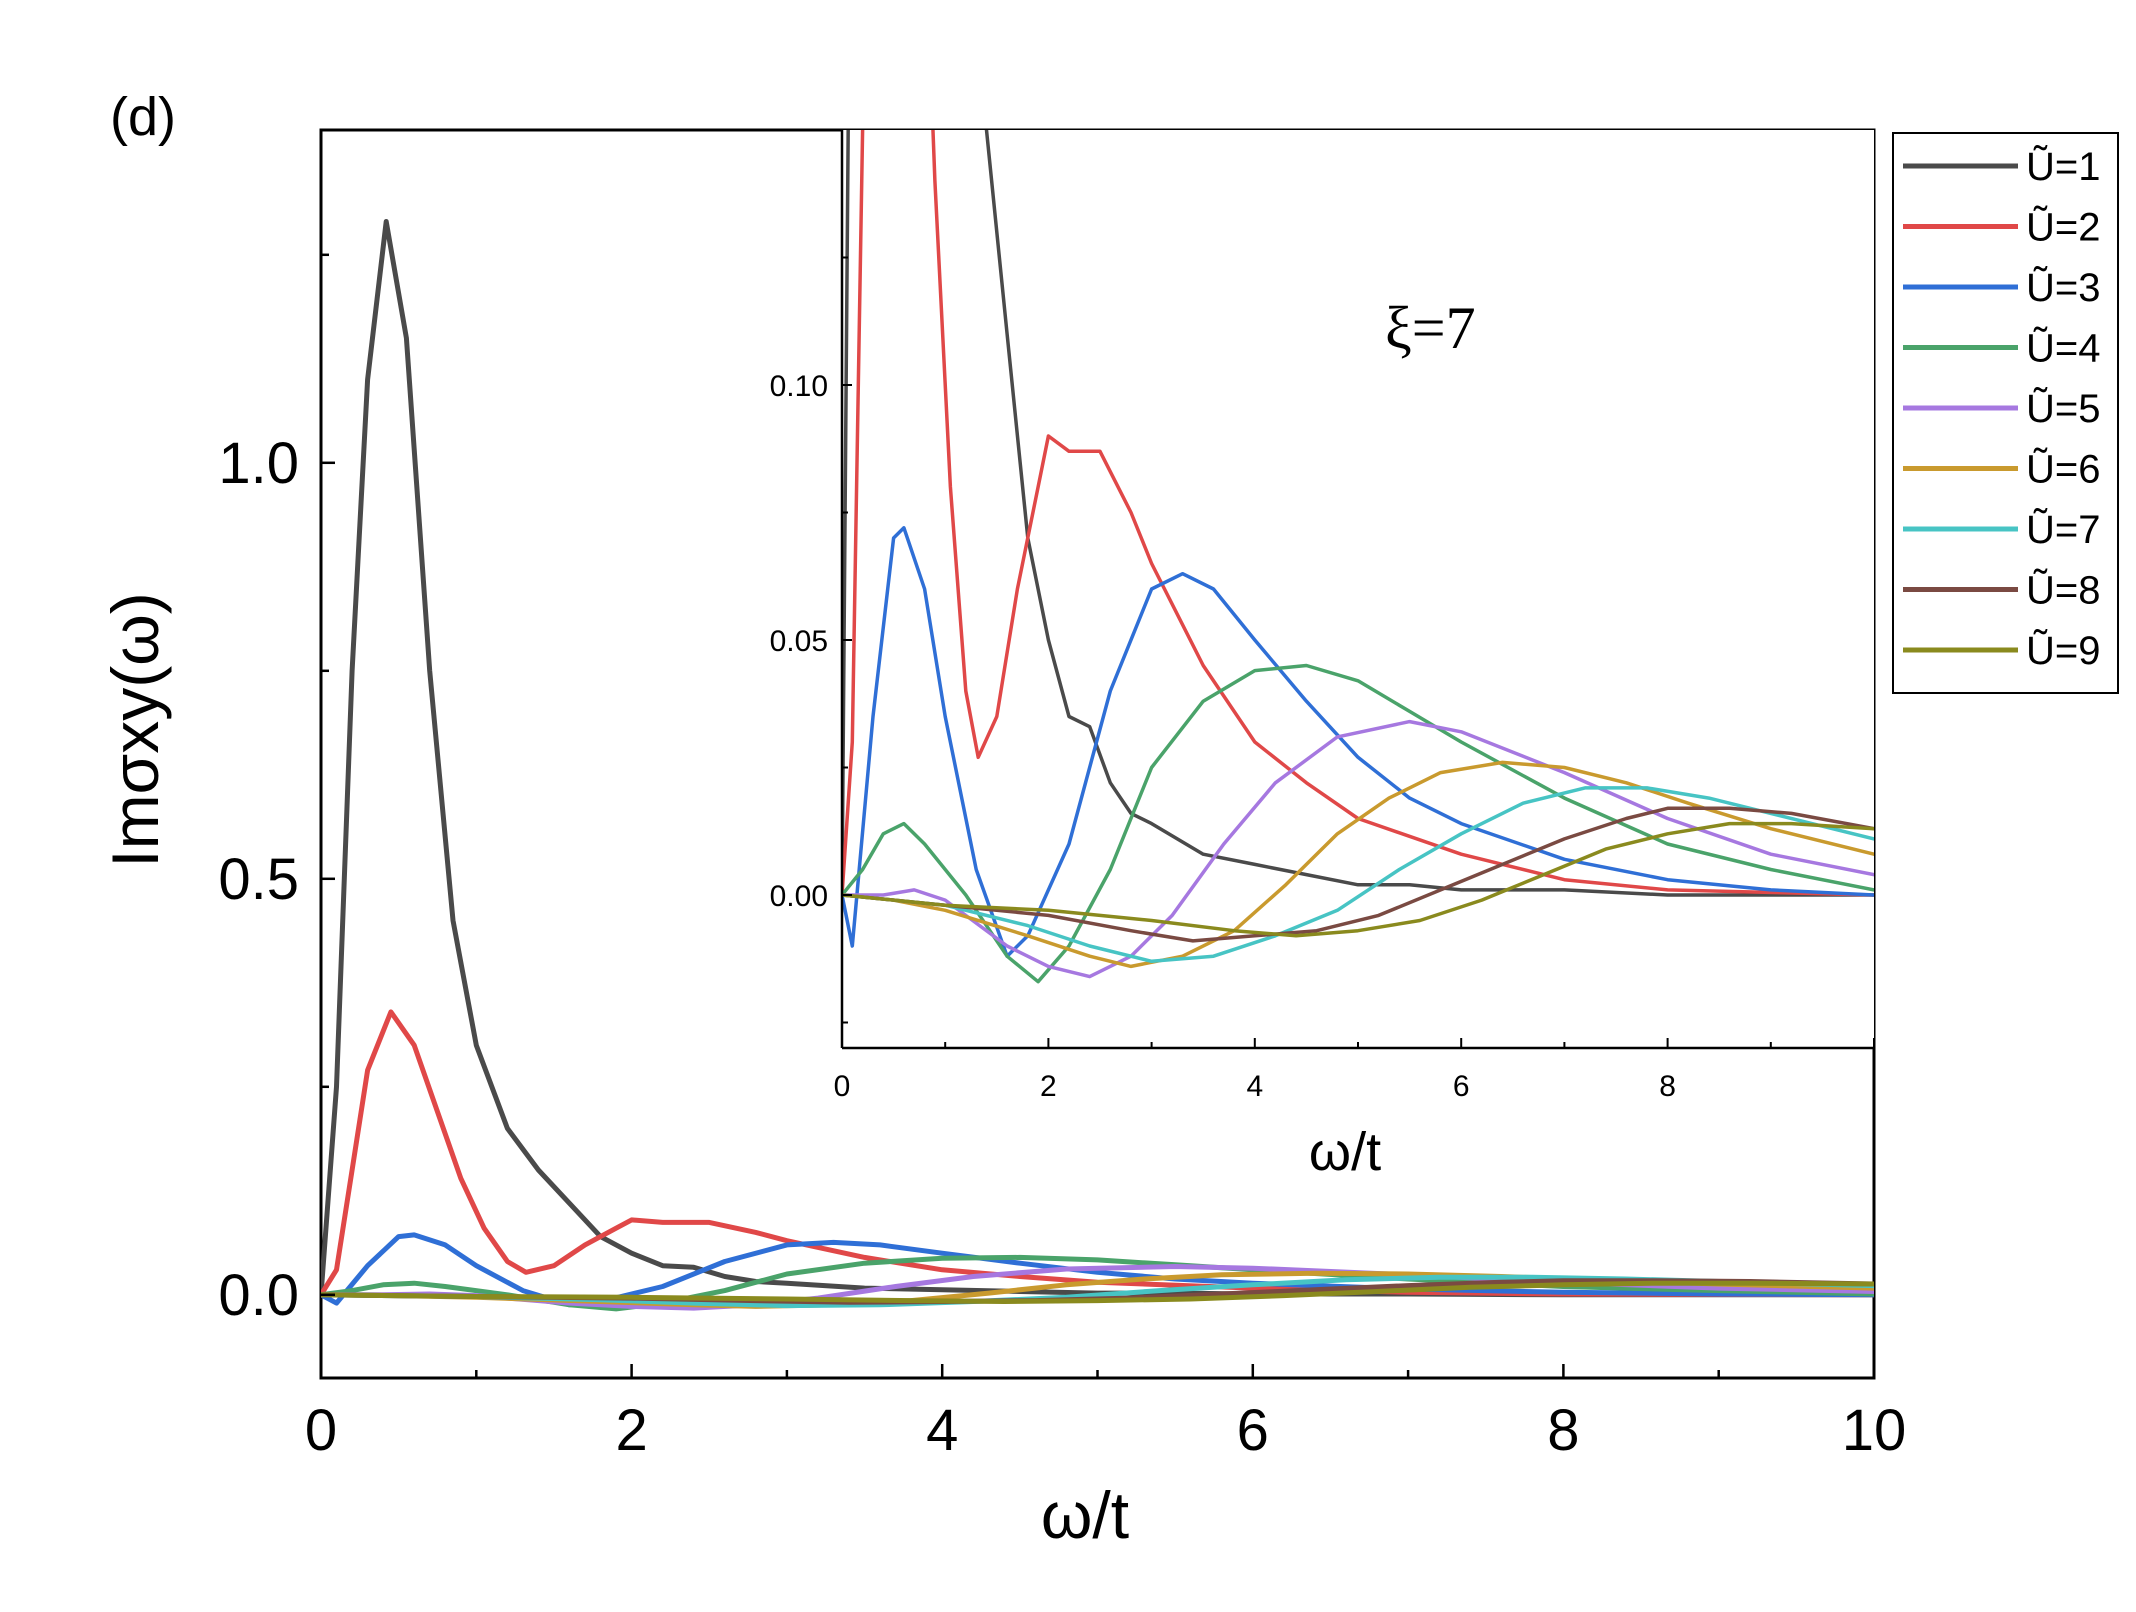  I want to click on panel-label: (d), so click(143, 117).